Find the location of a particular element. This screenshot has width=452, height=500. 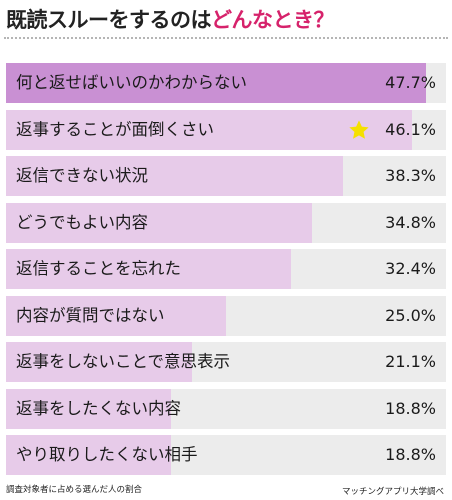

bar-category-label: どうでもよい内容 is located at coordinates (82, 222).